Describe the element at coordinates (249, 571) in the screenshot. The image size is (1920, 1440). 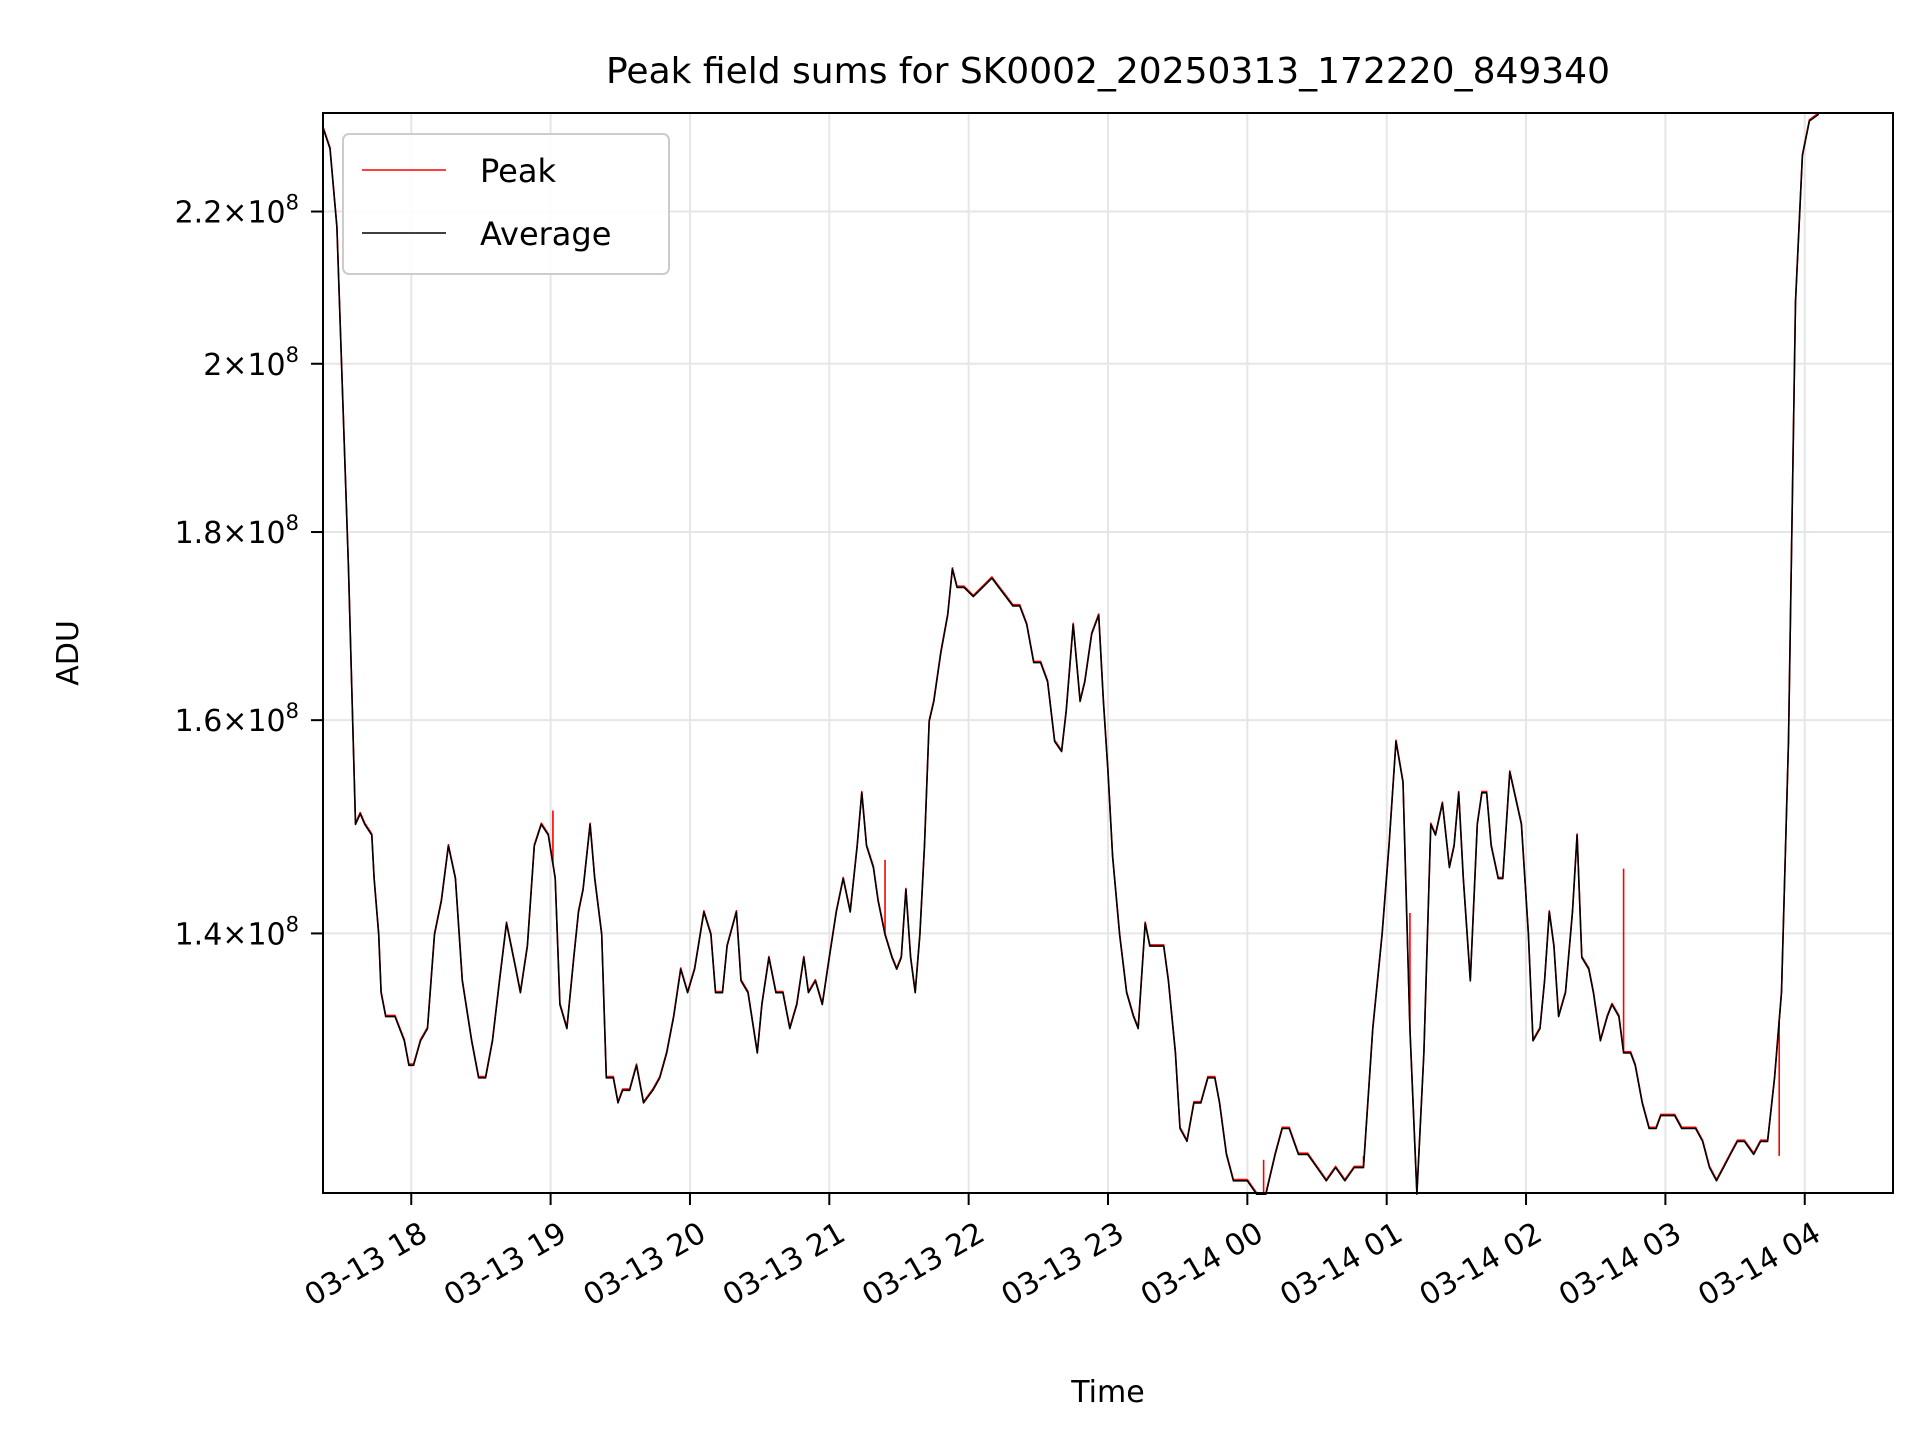
I see `y-axis: 1.4×108 1.6×108 1.8×108 2×108 2.2×108` at that location.